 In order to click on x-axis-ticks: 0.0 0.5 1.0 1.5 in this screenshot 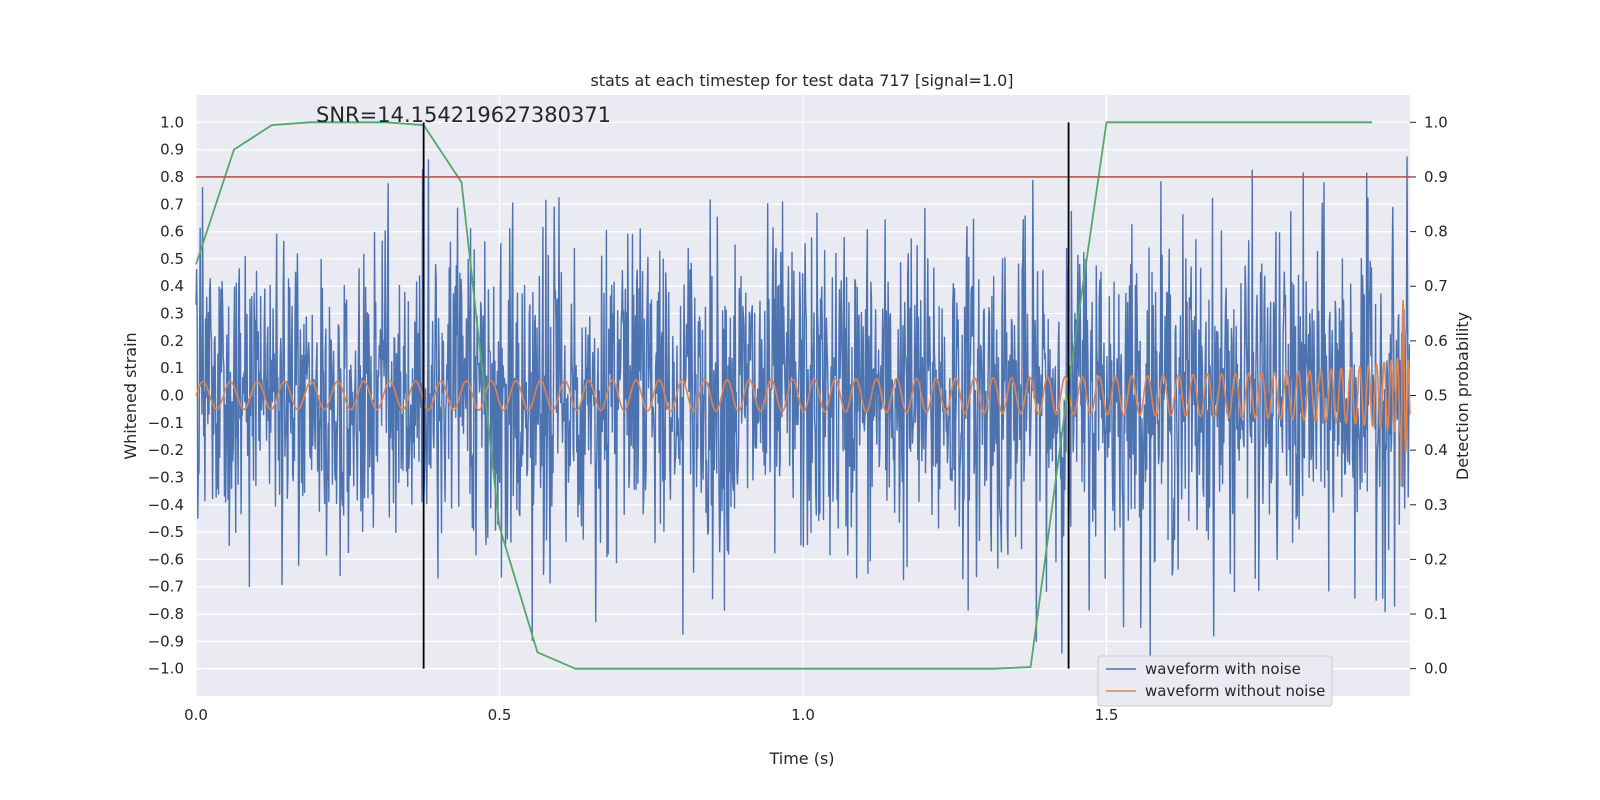, I will do `click(651, 715)`.